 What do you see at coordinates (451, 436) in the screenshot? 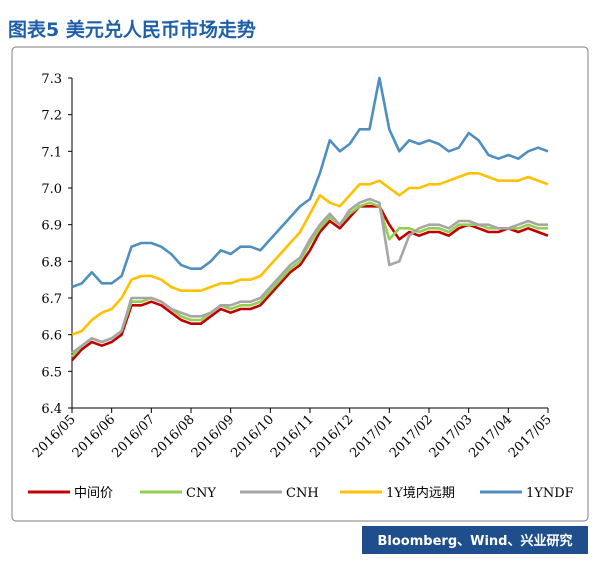
I see `x-tick-label: 2017/03` at bounding box center [451, 436].